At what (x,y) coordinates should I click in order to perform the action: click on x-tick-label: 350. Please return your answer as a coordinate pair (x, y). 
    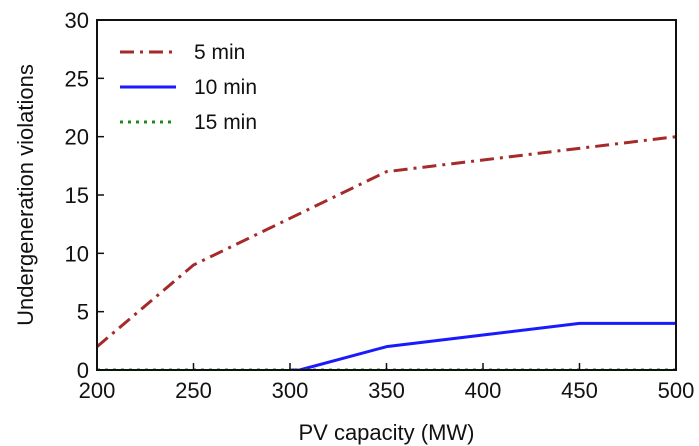
    Looking at the image, I should click on (386, 390).